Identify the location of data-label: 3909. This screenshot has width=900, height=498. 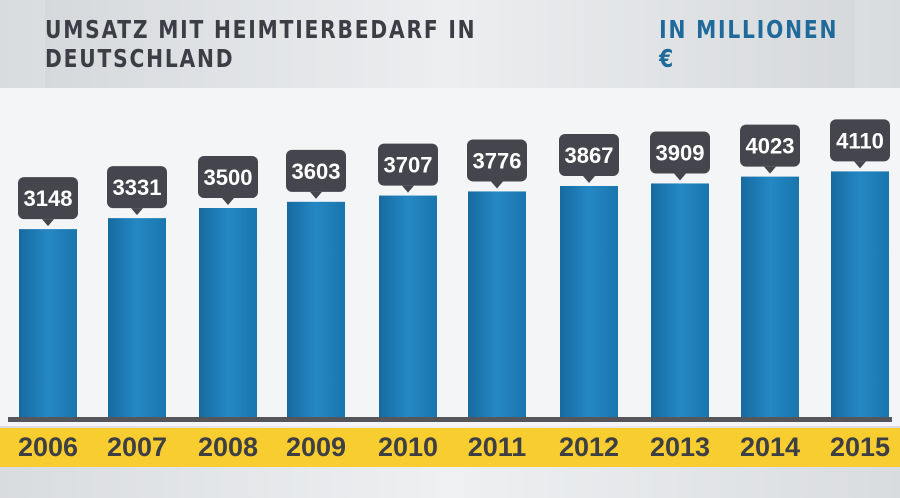
(680, 152).